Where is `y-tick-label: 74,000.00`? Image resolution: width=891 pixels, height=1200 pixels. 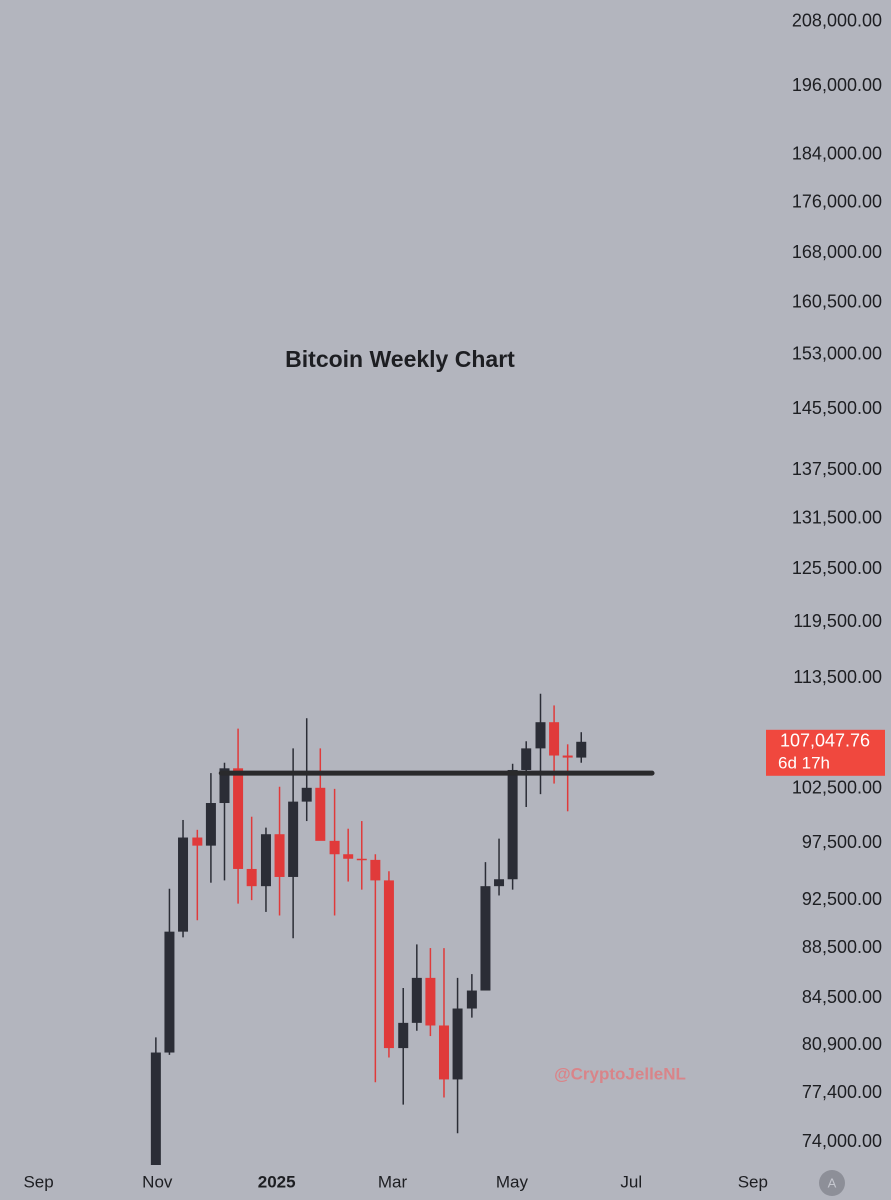 y-tick-label: 74,000.00 is located at coordinates (842, 1141).